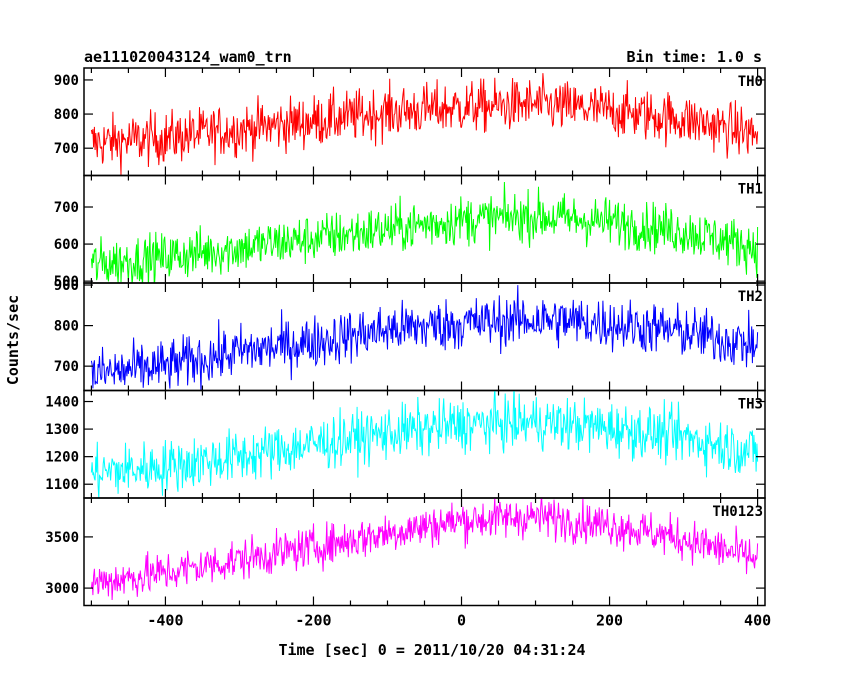 The height and width of the screenshot is (680, 850). Describe the element at coordinates (66, 282) in the screenshot. I see `y-tick-label: 500` at that location.